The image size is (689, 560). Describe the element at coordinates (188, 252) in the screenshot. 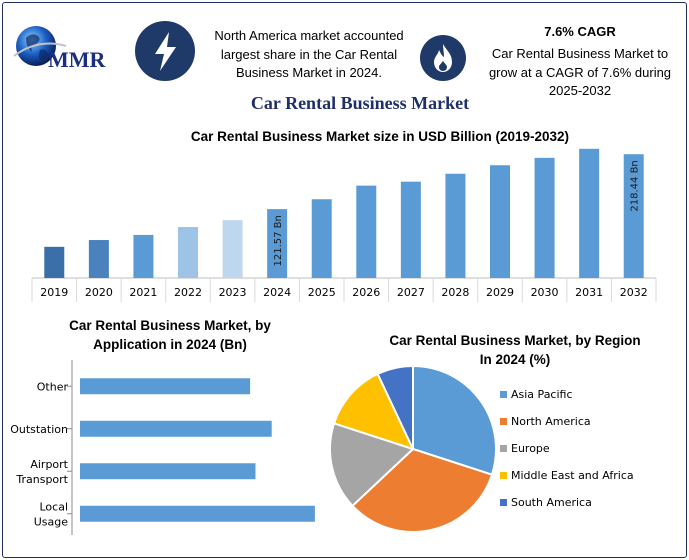

I see `bar-2022` at that location.